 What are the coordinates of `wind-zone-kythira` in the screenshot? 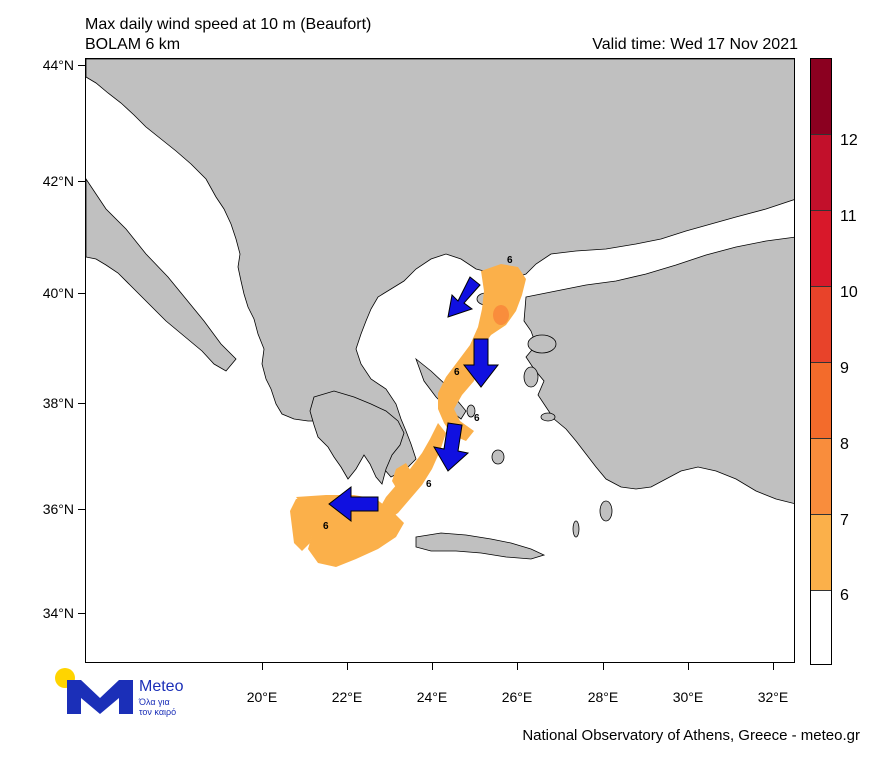 It's located at (402, 477).